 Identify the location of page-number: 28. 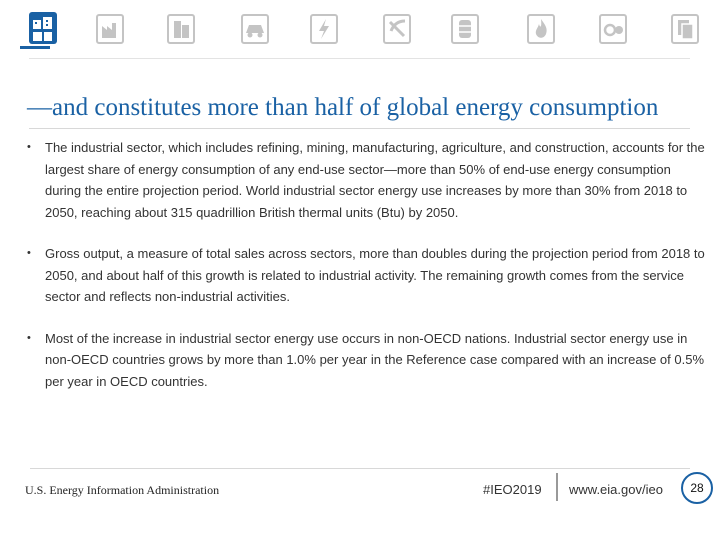
(697, 488).